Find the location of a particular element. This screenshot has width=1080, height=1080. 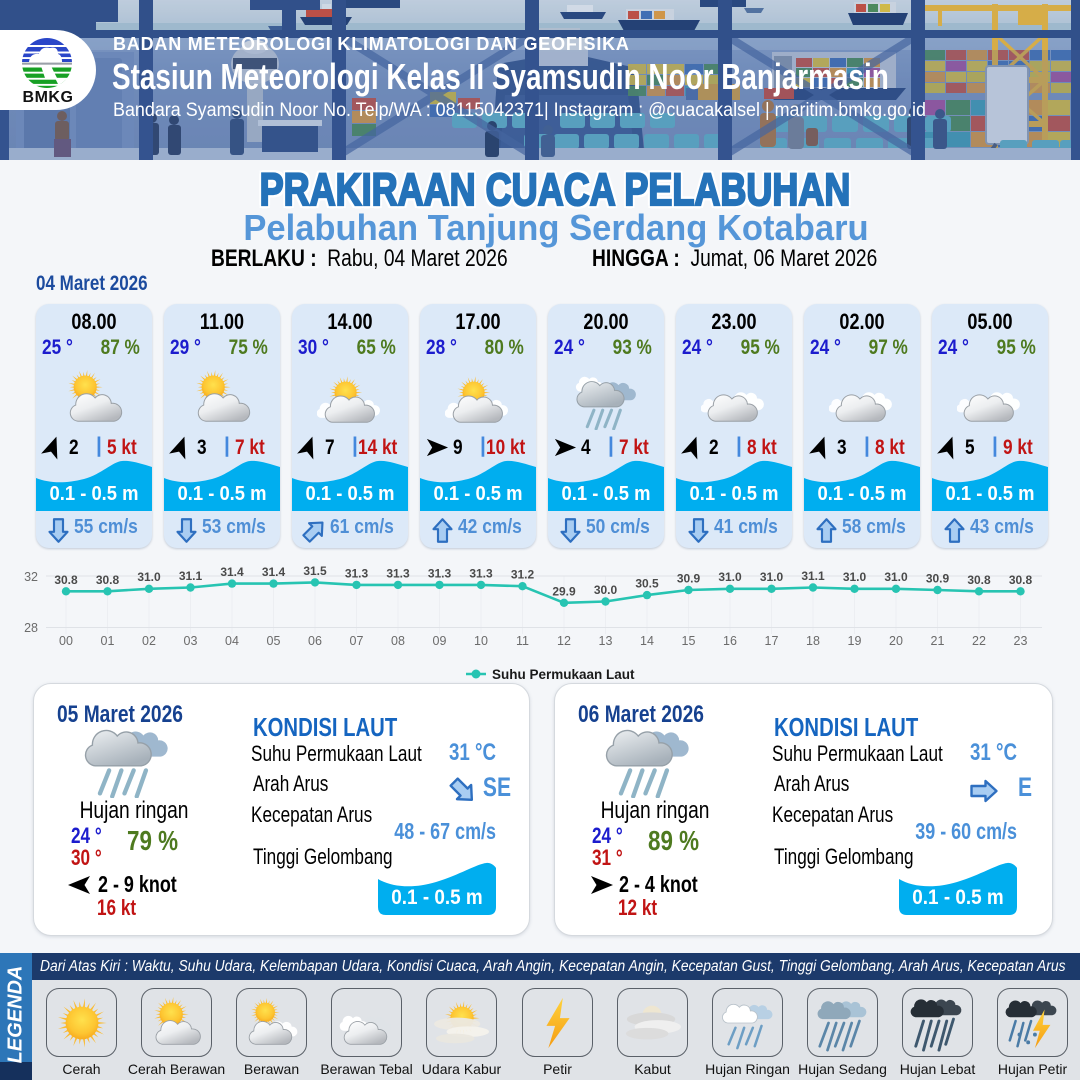

svg-text: 13 is located at coordinates (606, 641).